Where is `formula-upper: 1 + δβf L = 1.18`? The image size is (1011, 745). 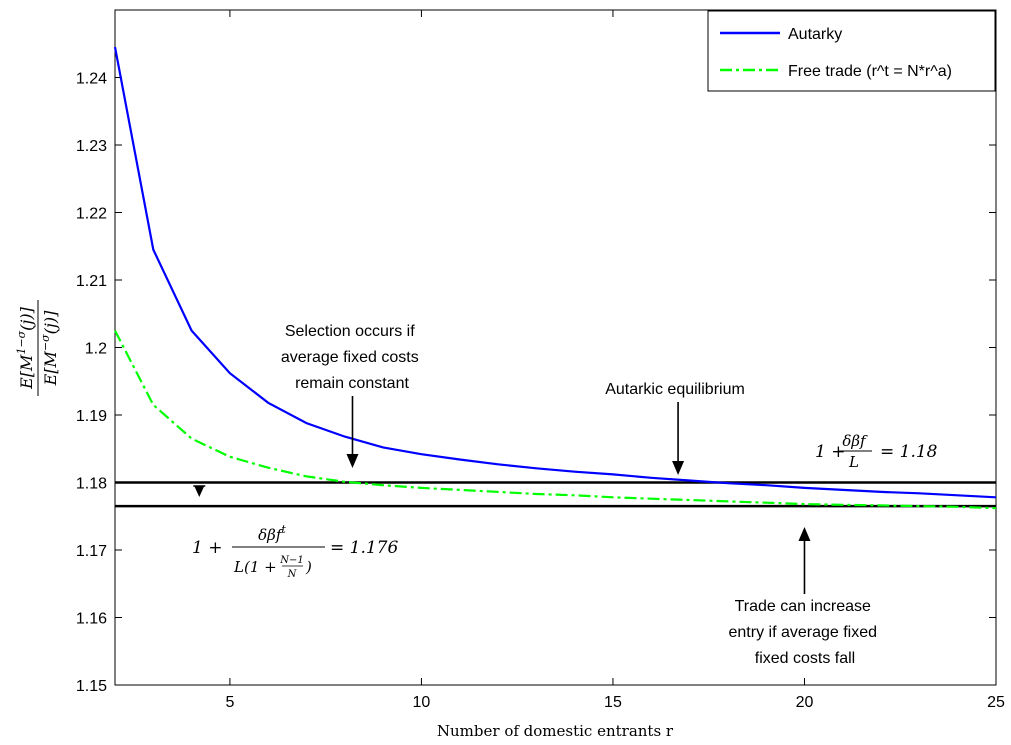
formula-upper: 1 + δβf L = 1.18 is located at coordinates (876, 451).